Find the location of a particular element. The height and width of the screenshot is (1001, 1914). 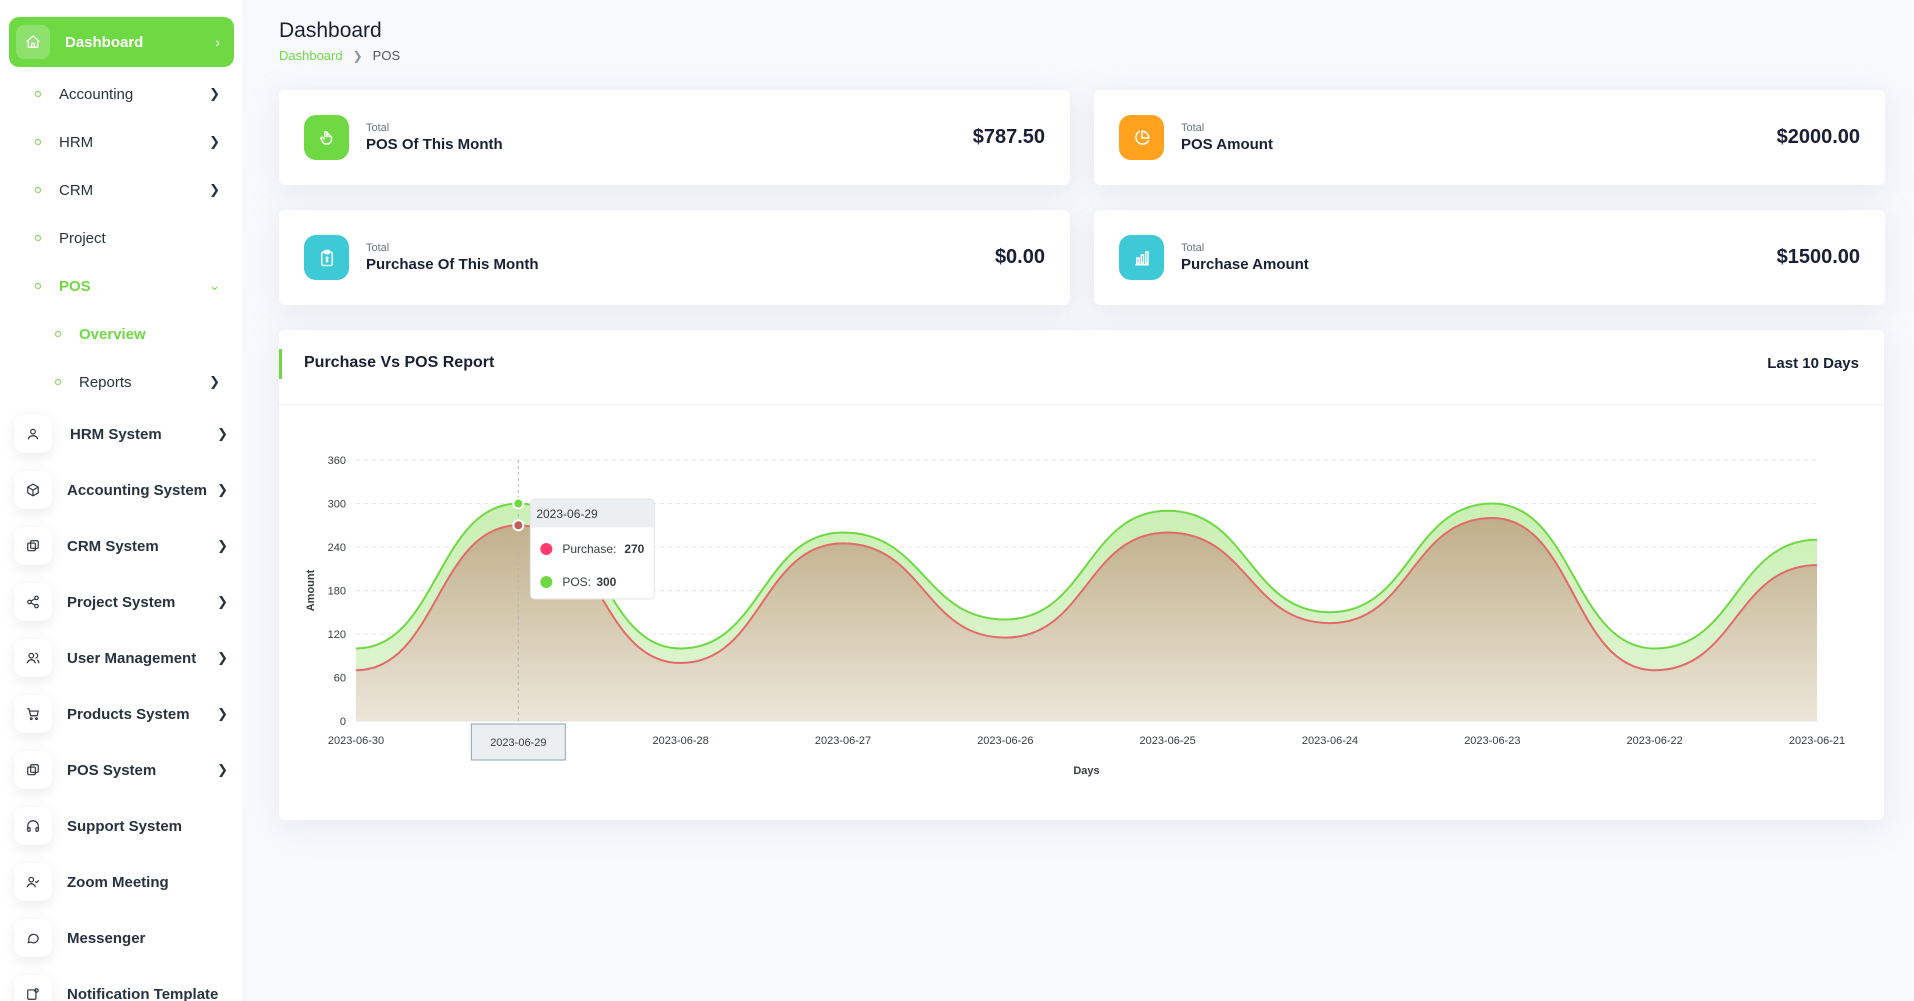

sidebar-item-crm: CRM ❯ is located at coordinates (121, 190).